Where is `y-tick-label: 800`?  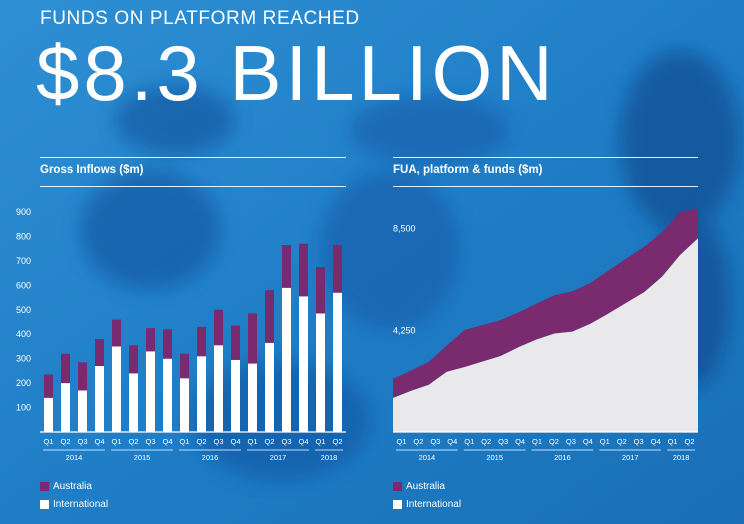 y-tick-label: 800 is located at coordinates (23, 236).